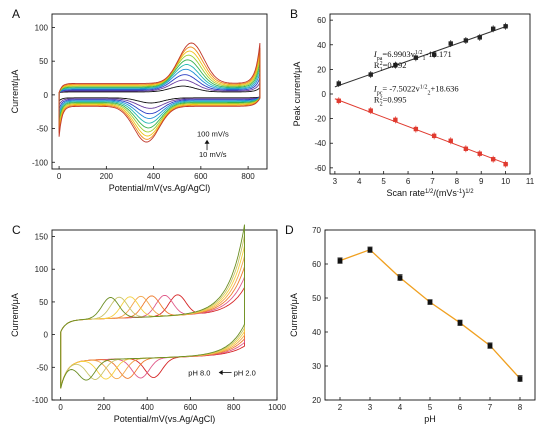 This screenshot has height=444, width=550. Describe the element at coordinates (245, 373) in the screenshot. I see `ph-low-label: pH 2.0` at that location.